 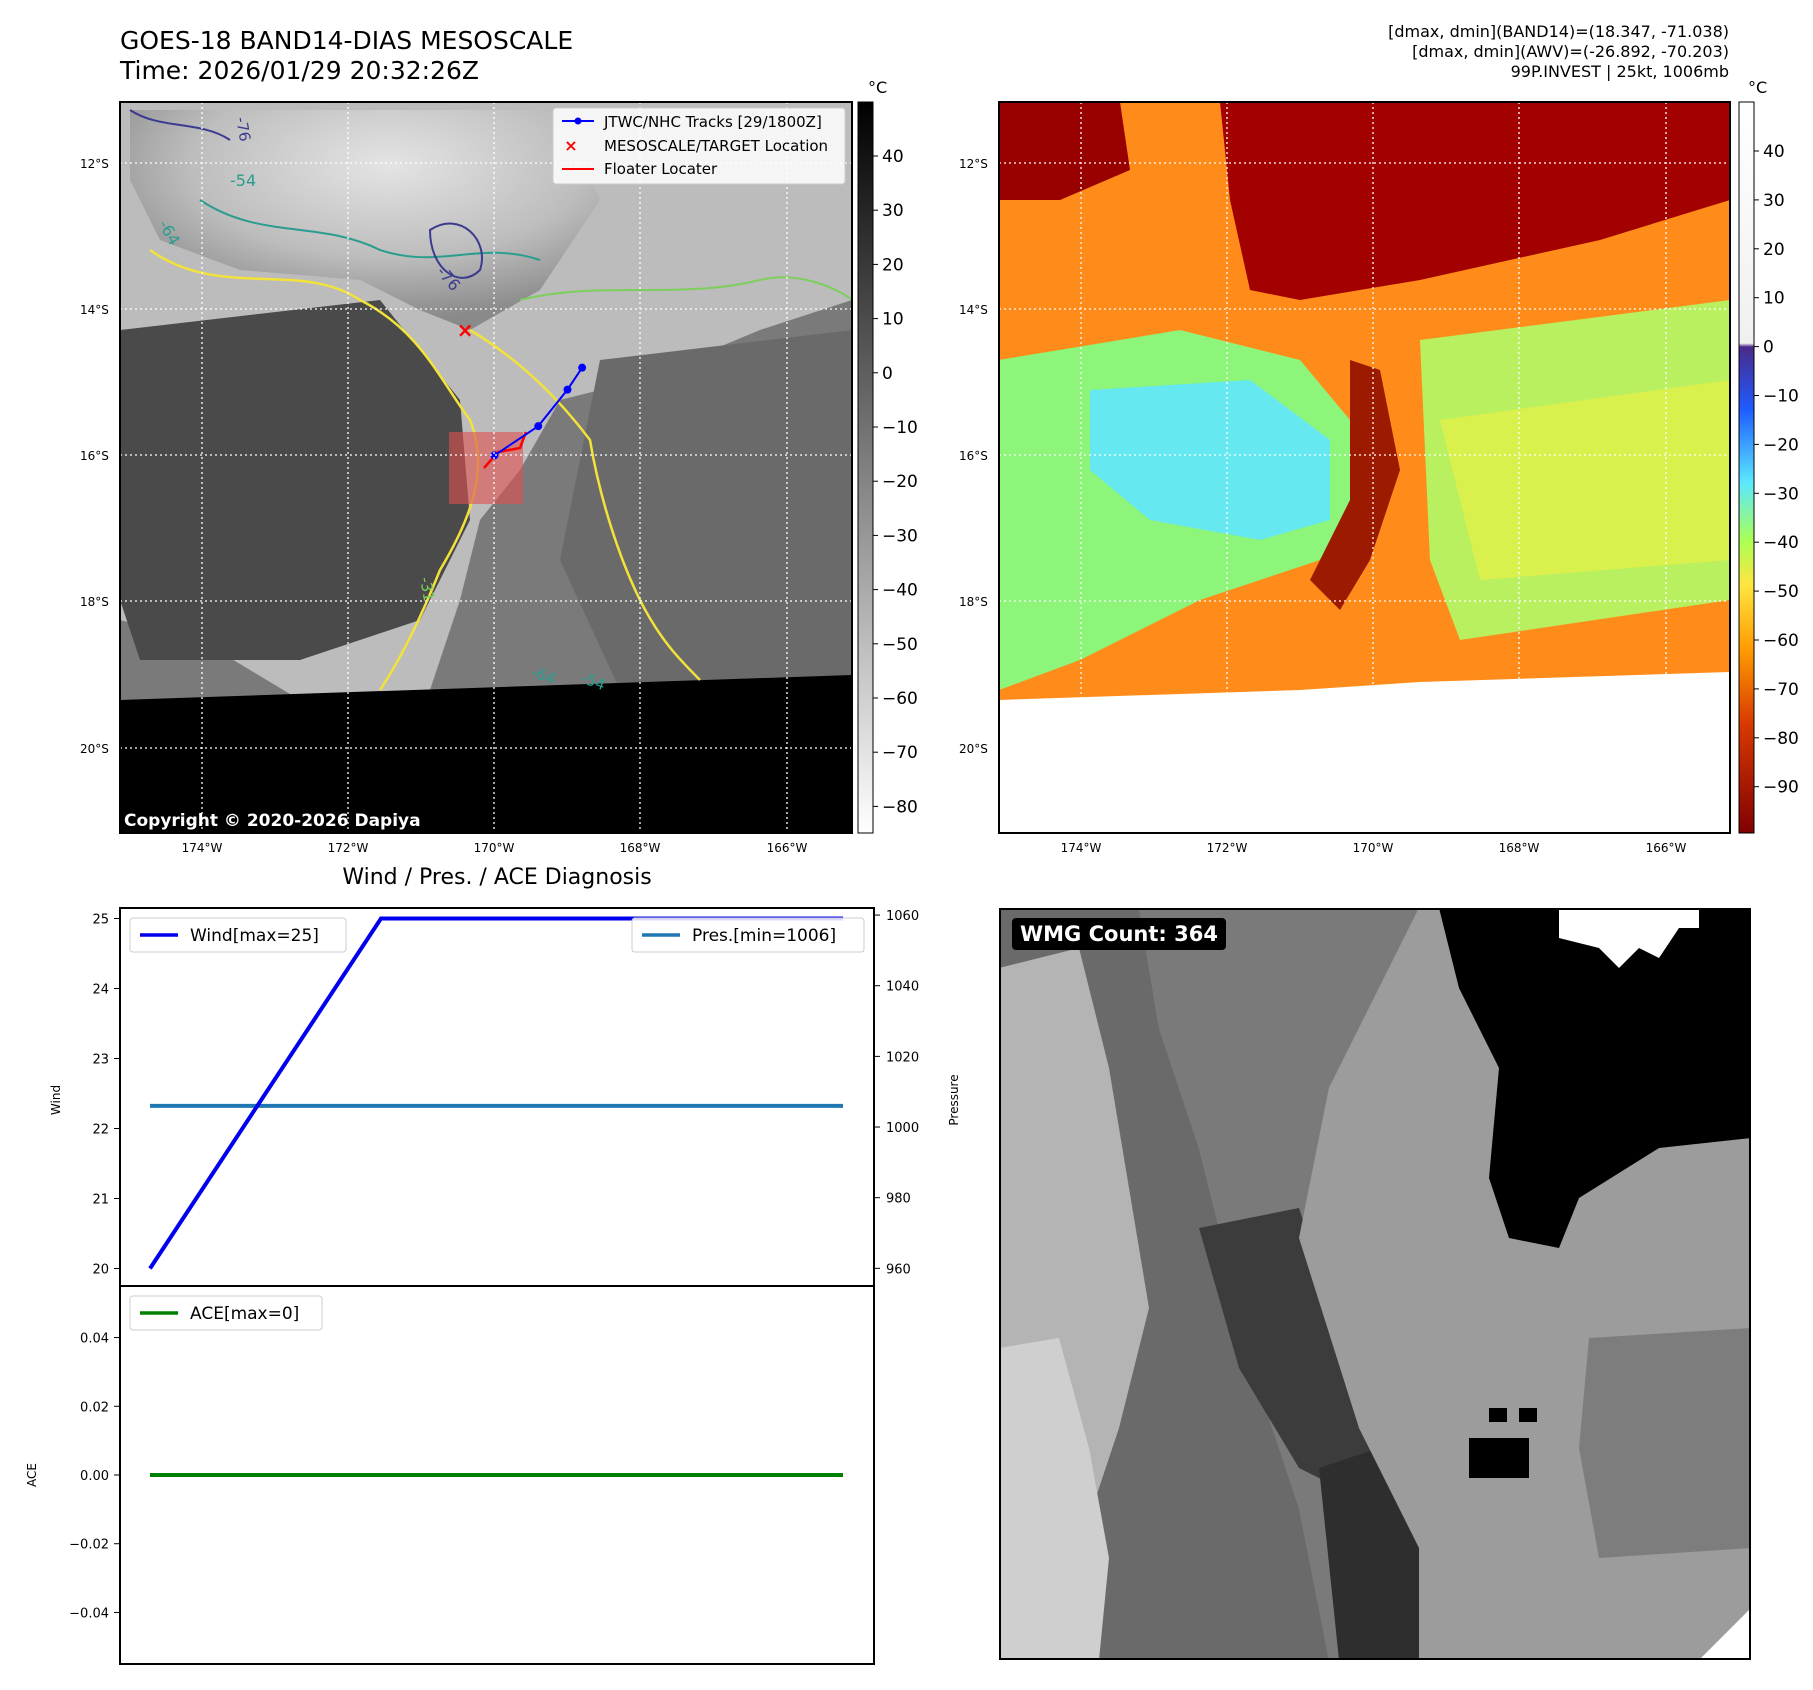 What do you see at coordinates (89, 1613) in the screenshot?
I see `ace-tick-label: −0.04` at bounding box center [89, 1613].